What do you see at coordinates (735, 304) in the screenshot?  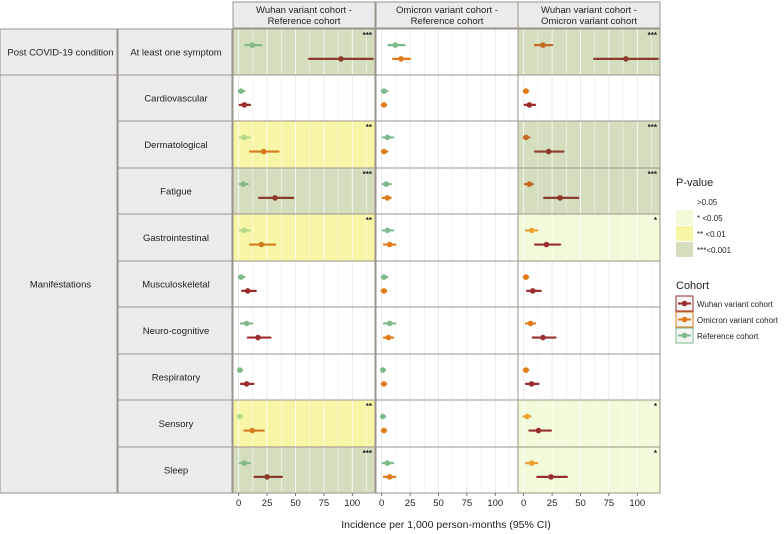 I see `legend-cohort-label: Wuhan variant cohort` at bounding box center [735, 304].